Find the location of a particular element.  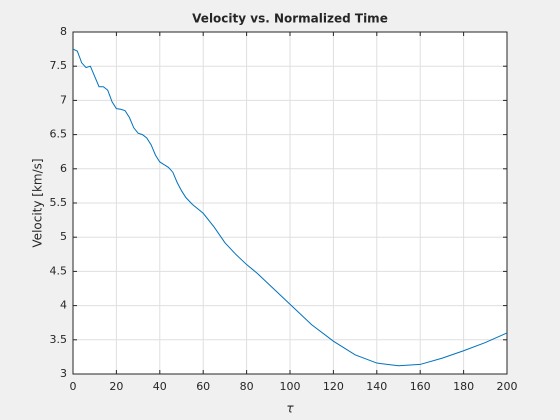

y-tick-label: 8 is located at coordinates (63, 31).